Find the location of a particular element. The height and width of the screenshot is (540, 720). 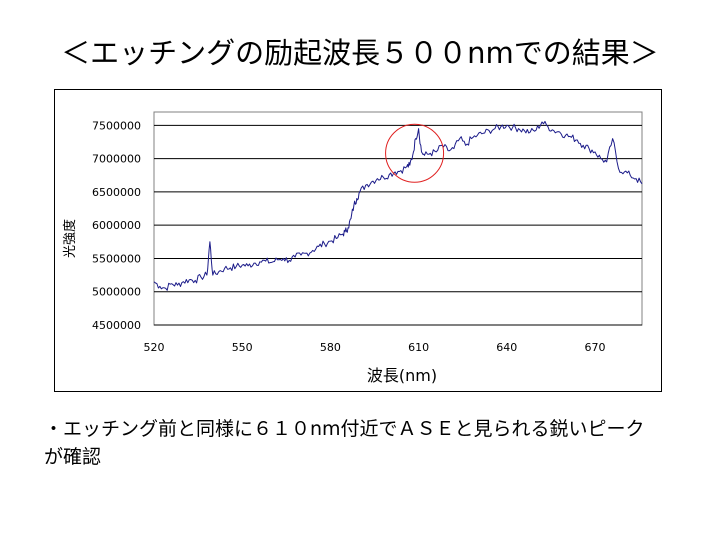

y-axis-label: 光強度 is located at coordinates (70, 238).